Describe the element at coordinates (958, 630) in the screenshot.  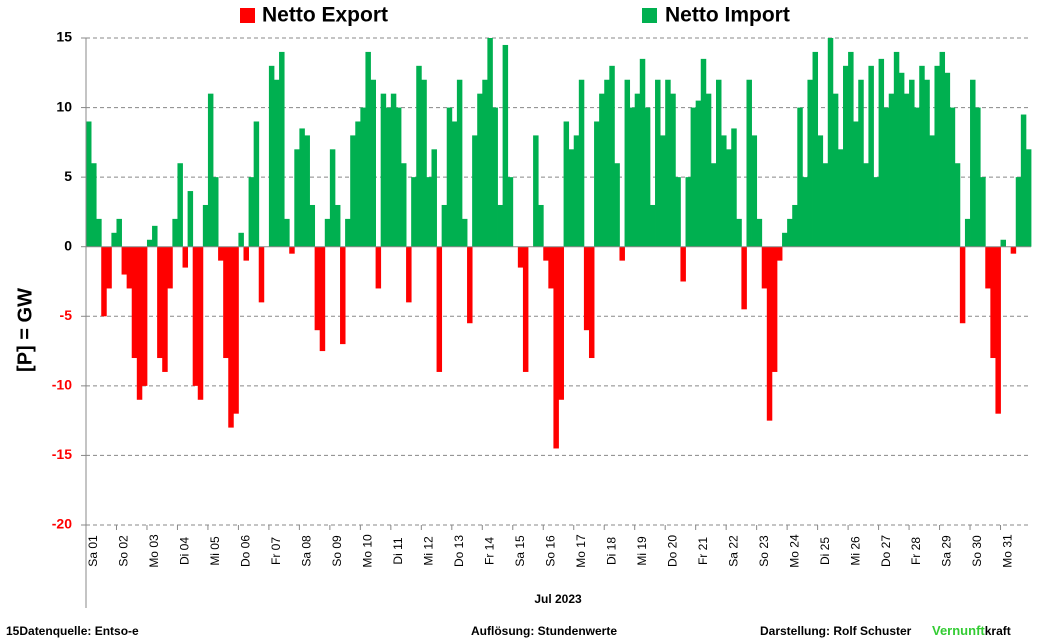
I see `brand-green: Vernunft` at that location.